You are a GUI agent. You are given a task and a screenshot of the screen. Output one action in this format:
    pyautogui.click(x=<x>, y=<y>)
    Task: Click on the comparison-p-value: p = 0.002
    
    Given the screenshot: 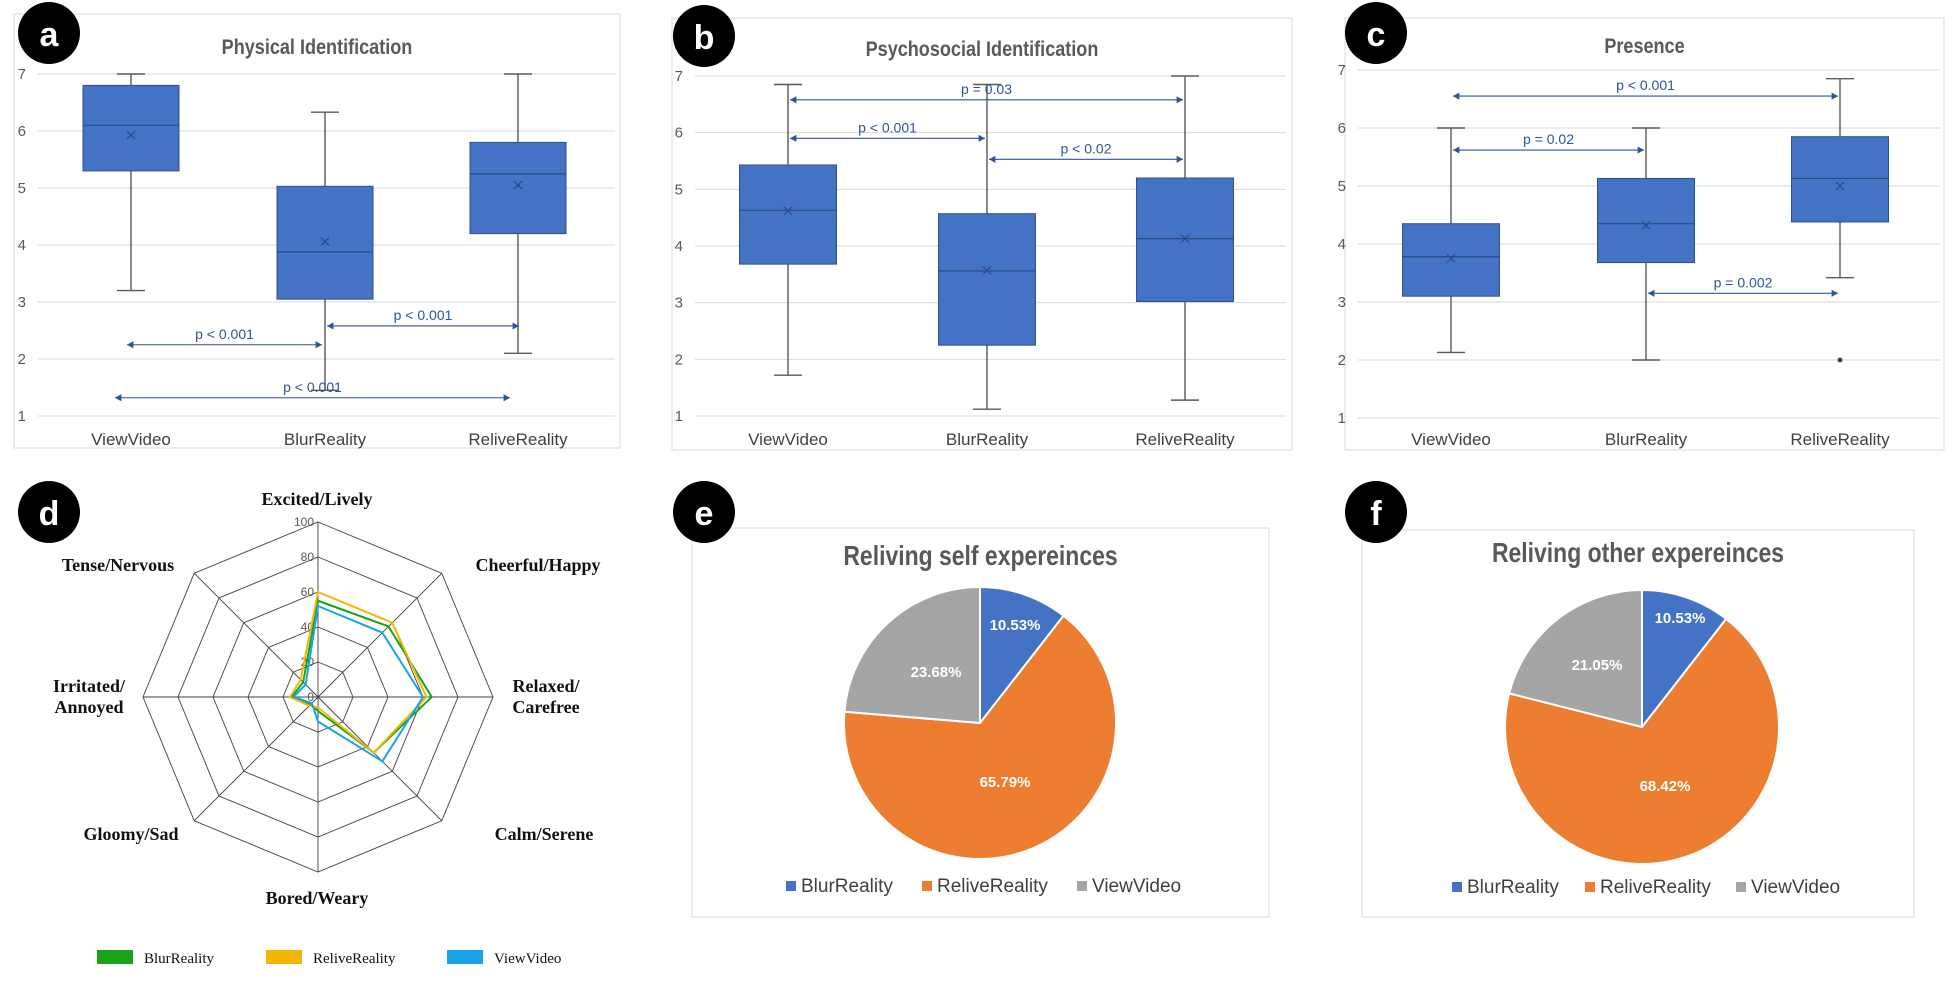 What is the action you would take?
    pyautogui.click(x=1743, y=282)
    